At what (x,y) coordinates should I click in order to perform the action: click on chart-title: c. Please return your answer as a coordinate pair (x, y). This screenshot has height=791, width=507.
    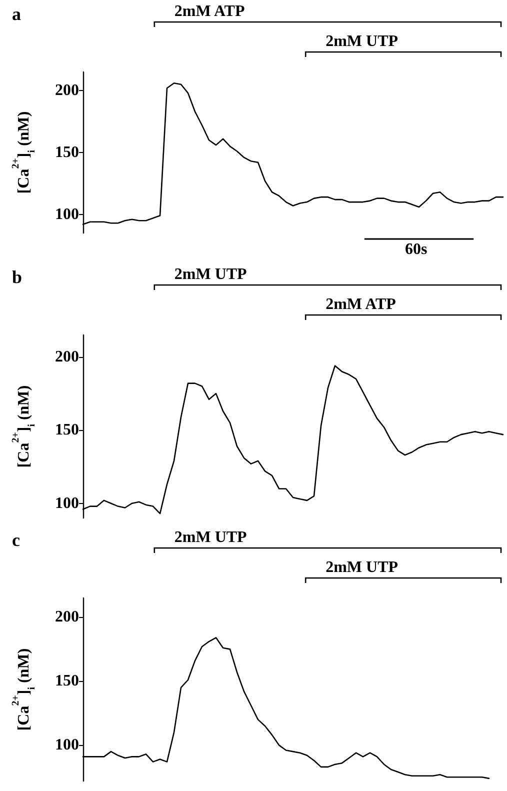
    Looking at the image, I should click on (16, 540).